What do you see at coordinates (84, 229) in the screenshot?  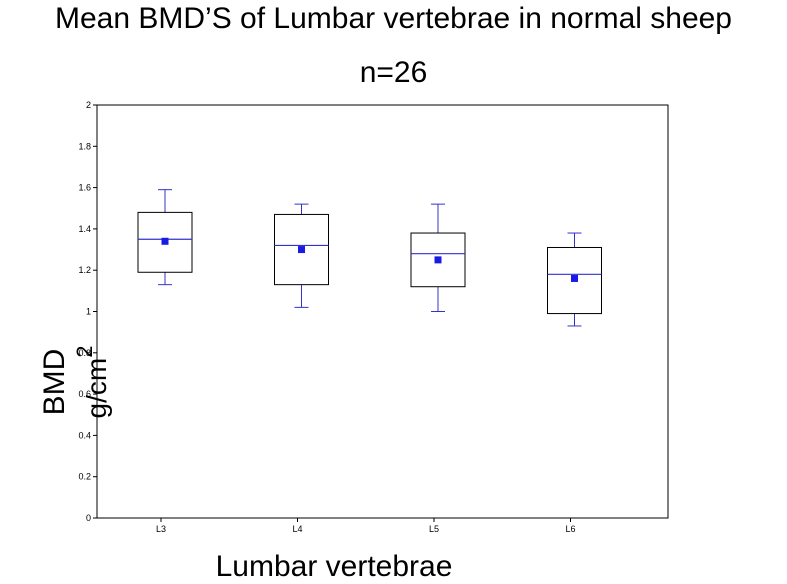 I see `y-tick-label: 1.4` at bounding box center [84, 229].